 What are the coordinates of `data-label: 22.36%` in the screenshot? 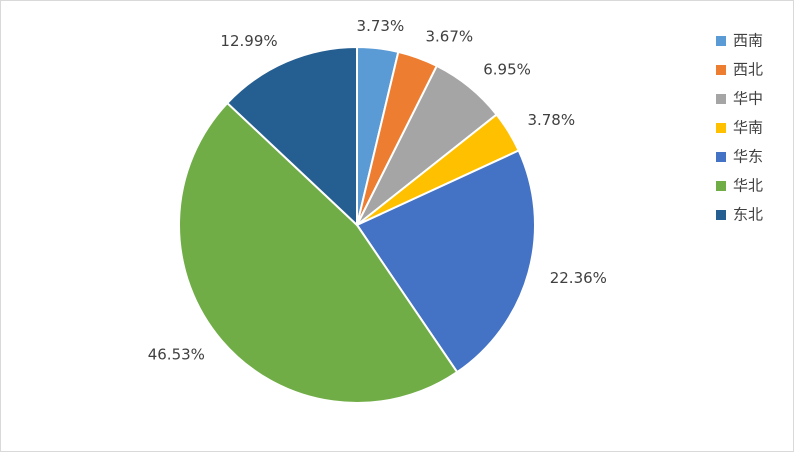 It's located at (578, 278).